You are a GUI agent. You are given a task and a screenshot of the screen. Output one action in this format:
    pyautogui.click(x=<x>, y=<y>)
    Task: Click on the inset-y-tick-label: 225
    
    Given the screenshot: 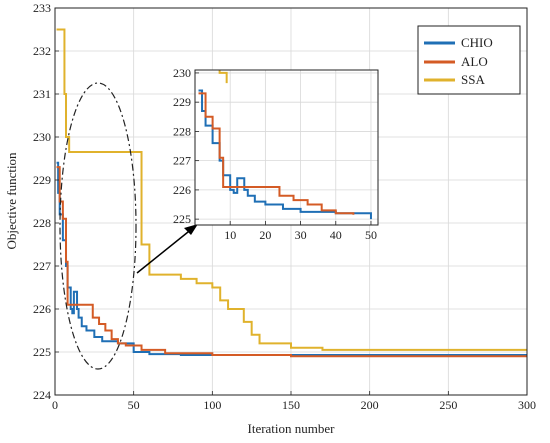 What is the action you would take?
    pyautogui.click(x=182, y=219)
    